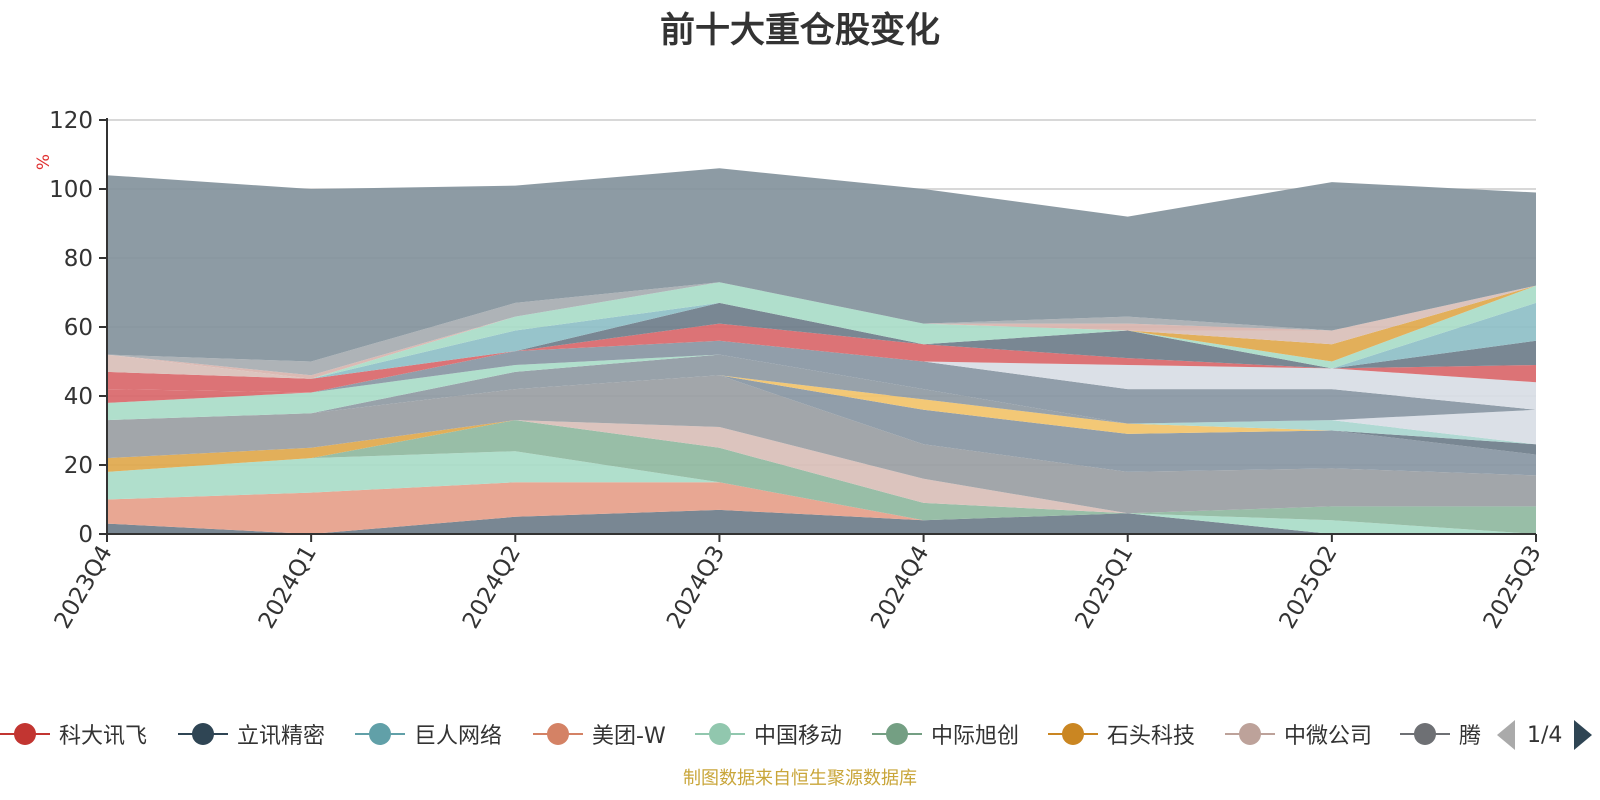  Describe the element at coordinates (288, 587) in the screenshot. I see `x-tick-label: 2024Q1` at that location.